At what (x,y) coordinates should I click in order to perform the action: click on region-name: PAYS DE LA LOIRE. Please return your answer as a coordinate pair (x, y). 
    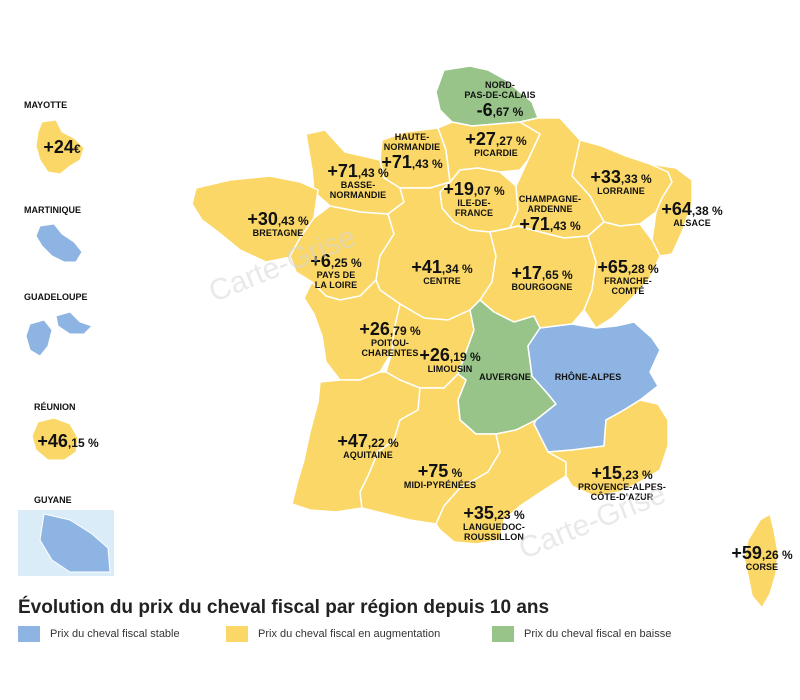
    Looking at the image, I should click on (335, 280).